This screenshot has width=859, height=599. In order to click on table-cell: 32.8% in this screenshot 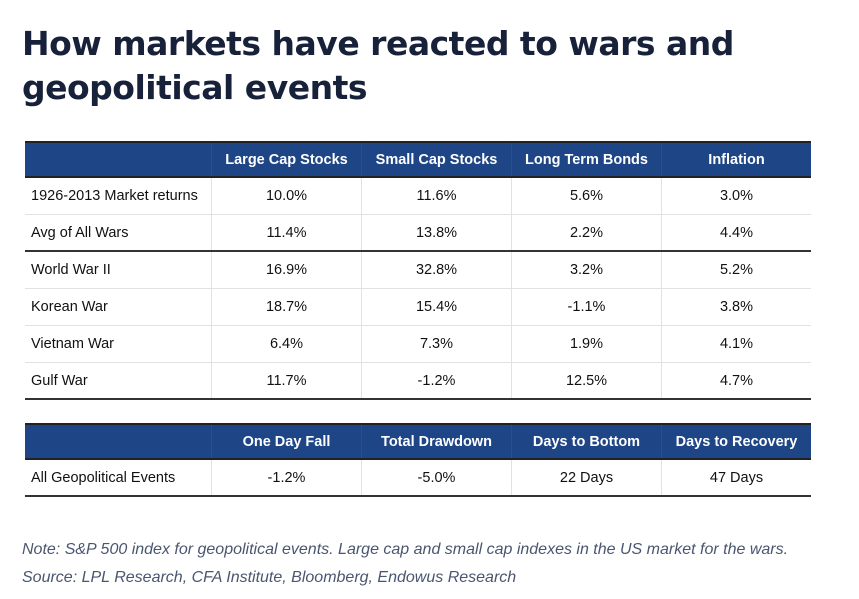, I will do `click(437, 270)`.